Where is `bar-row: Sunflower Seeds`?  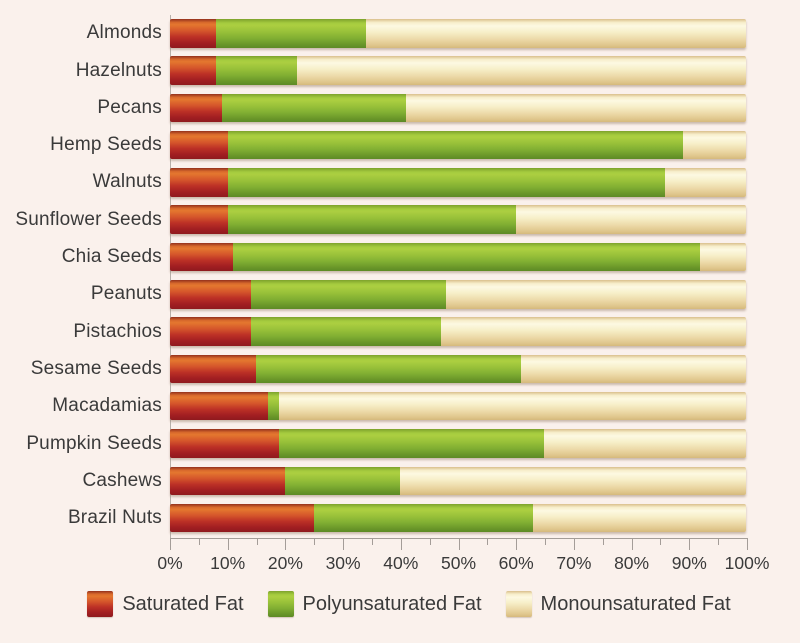
bar-row: Sunflower Seeds is located at coordinates (377, 219).